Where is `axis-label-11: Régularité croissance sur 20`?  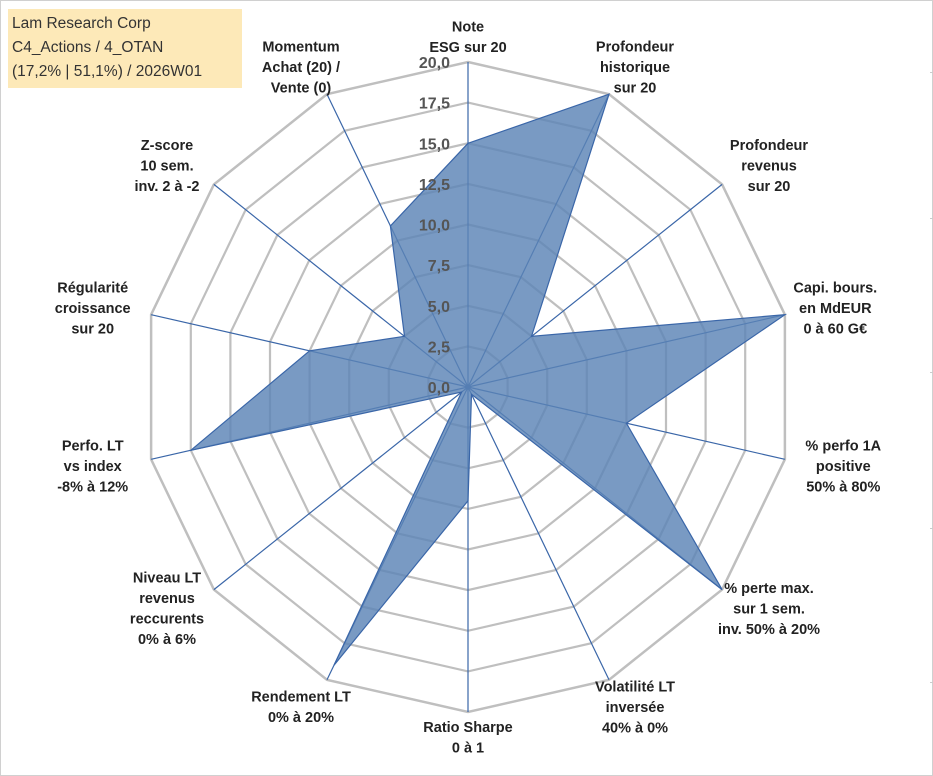 axis-label-11: Régularité croissance sur 20 is located at coordinates (93, 309).